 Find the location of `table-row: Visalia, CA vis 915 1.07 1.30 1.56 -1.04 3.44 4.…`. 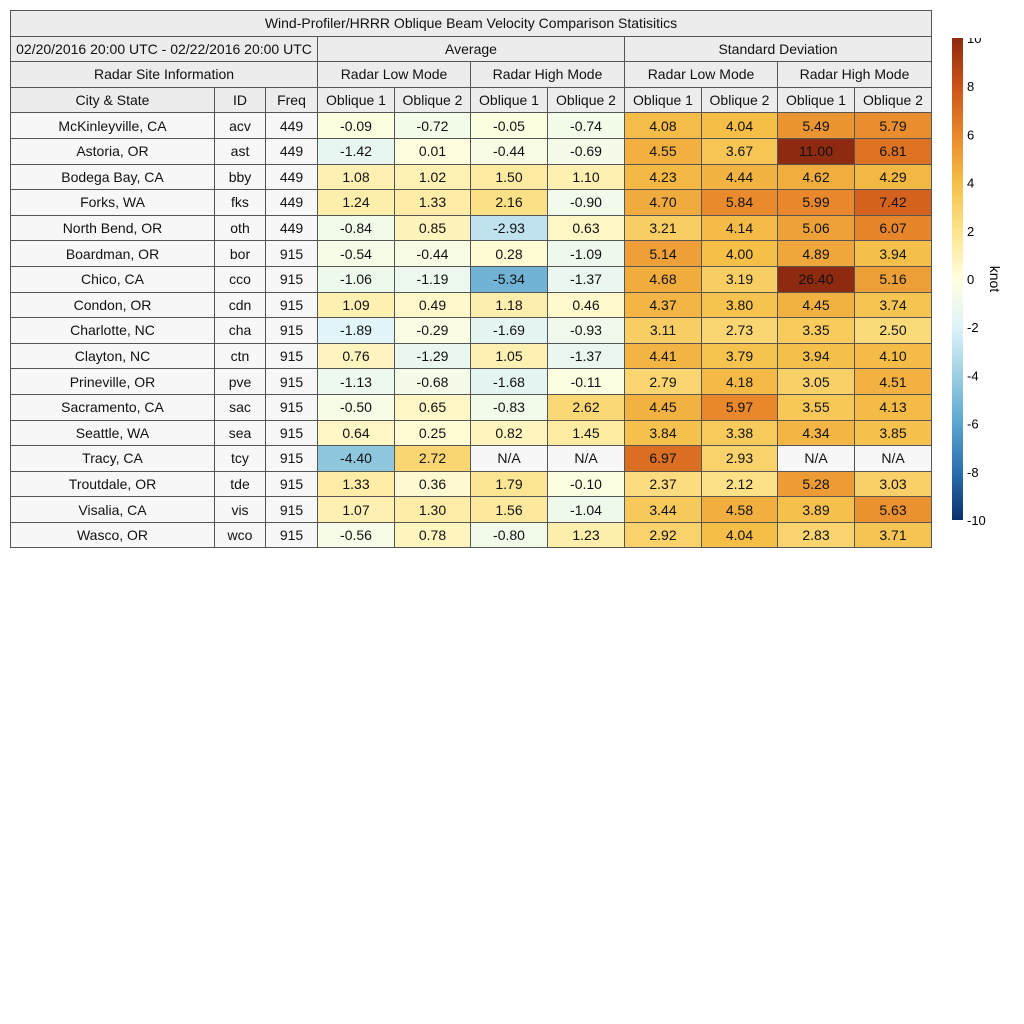

table-row: Visalia, CA vis 915 1.07 1.30 1.56 -1.04 3.44 4.… is located at coordinates (471, 509).